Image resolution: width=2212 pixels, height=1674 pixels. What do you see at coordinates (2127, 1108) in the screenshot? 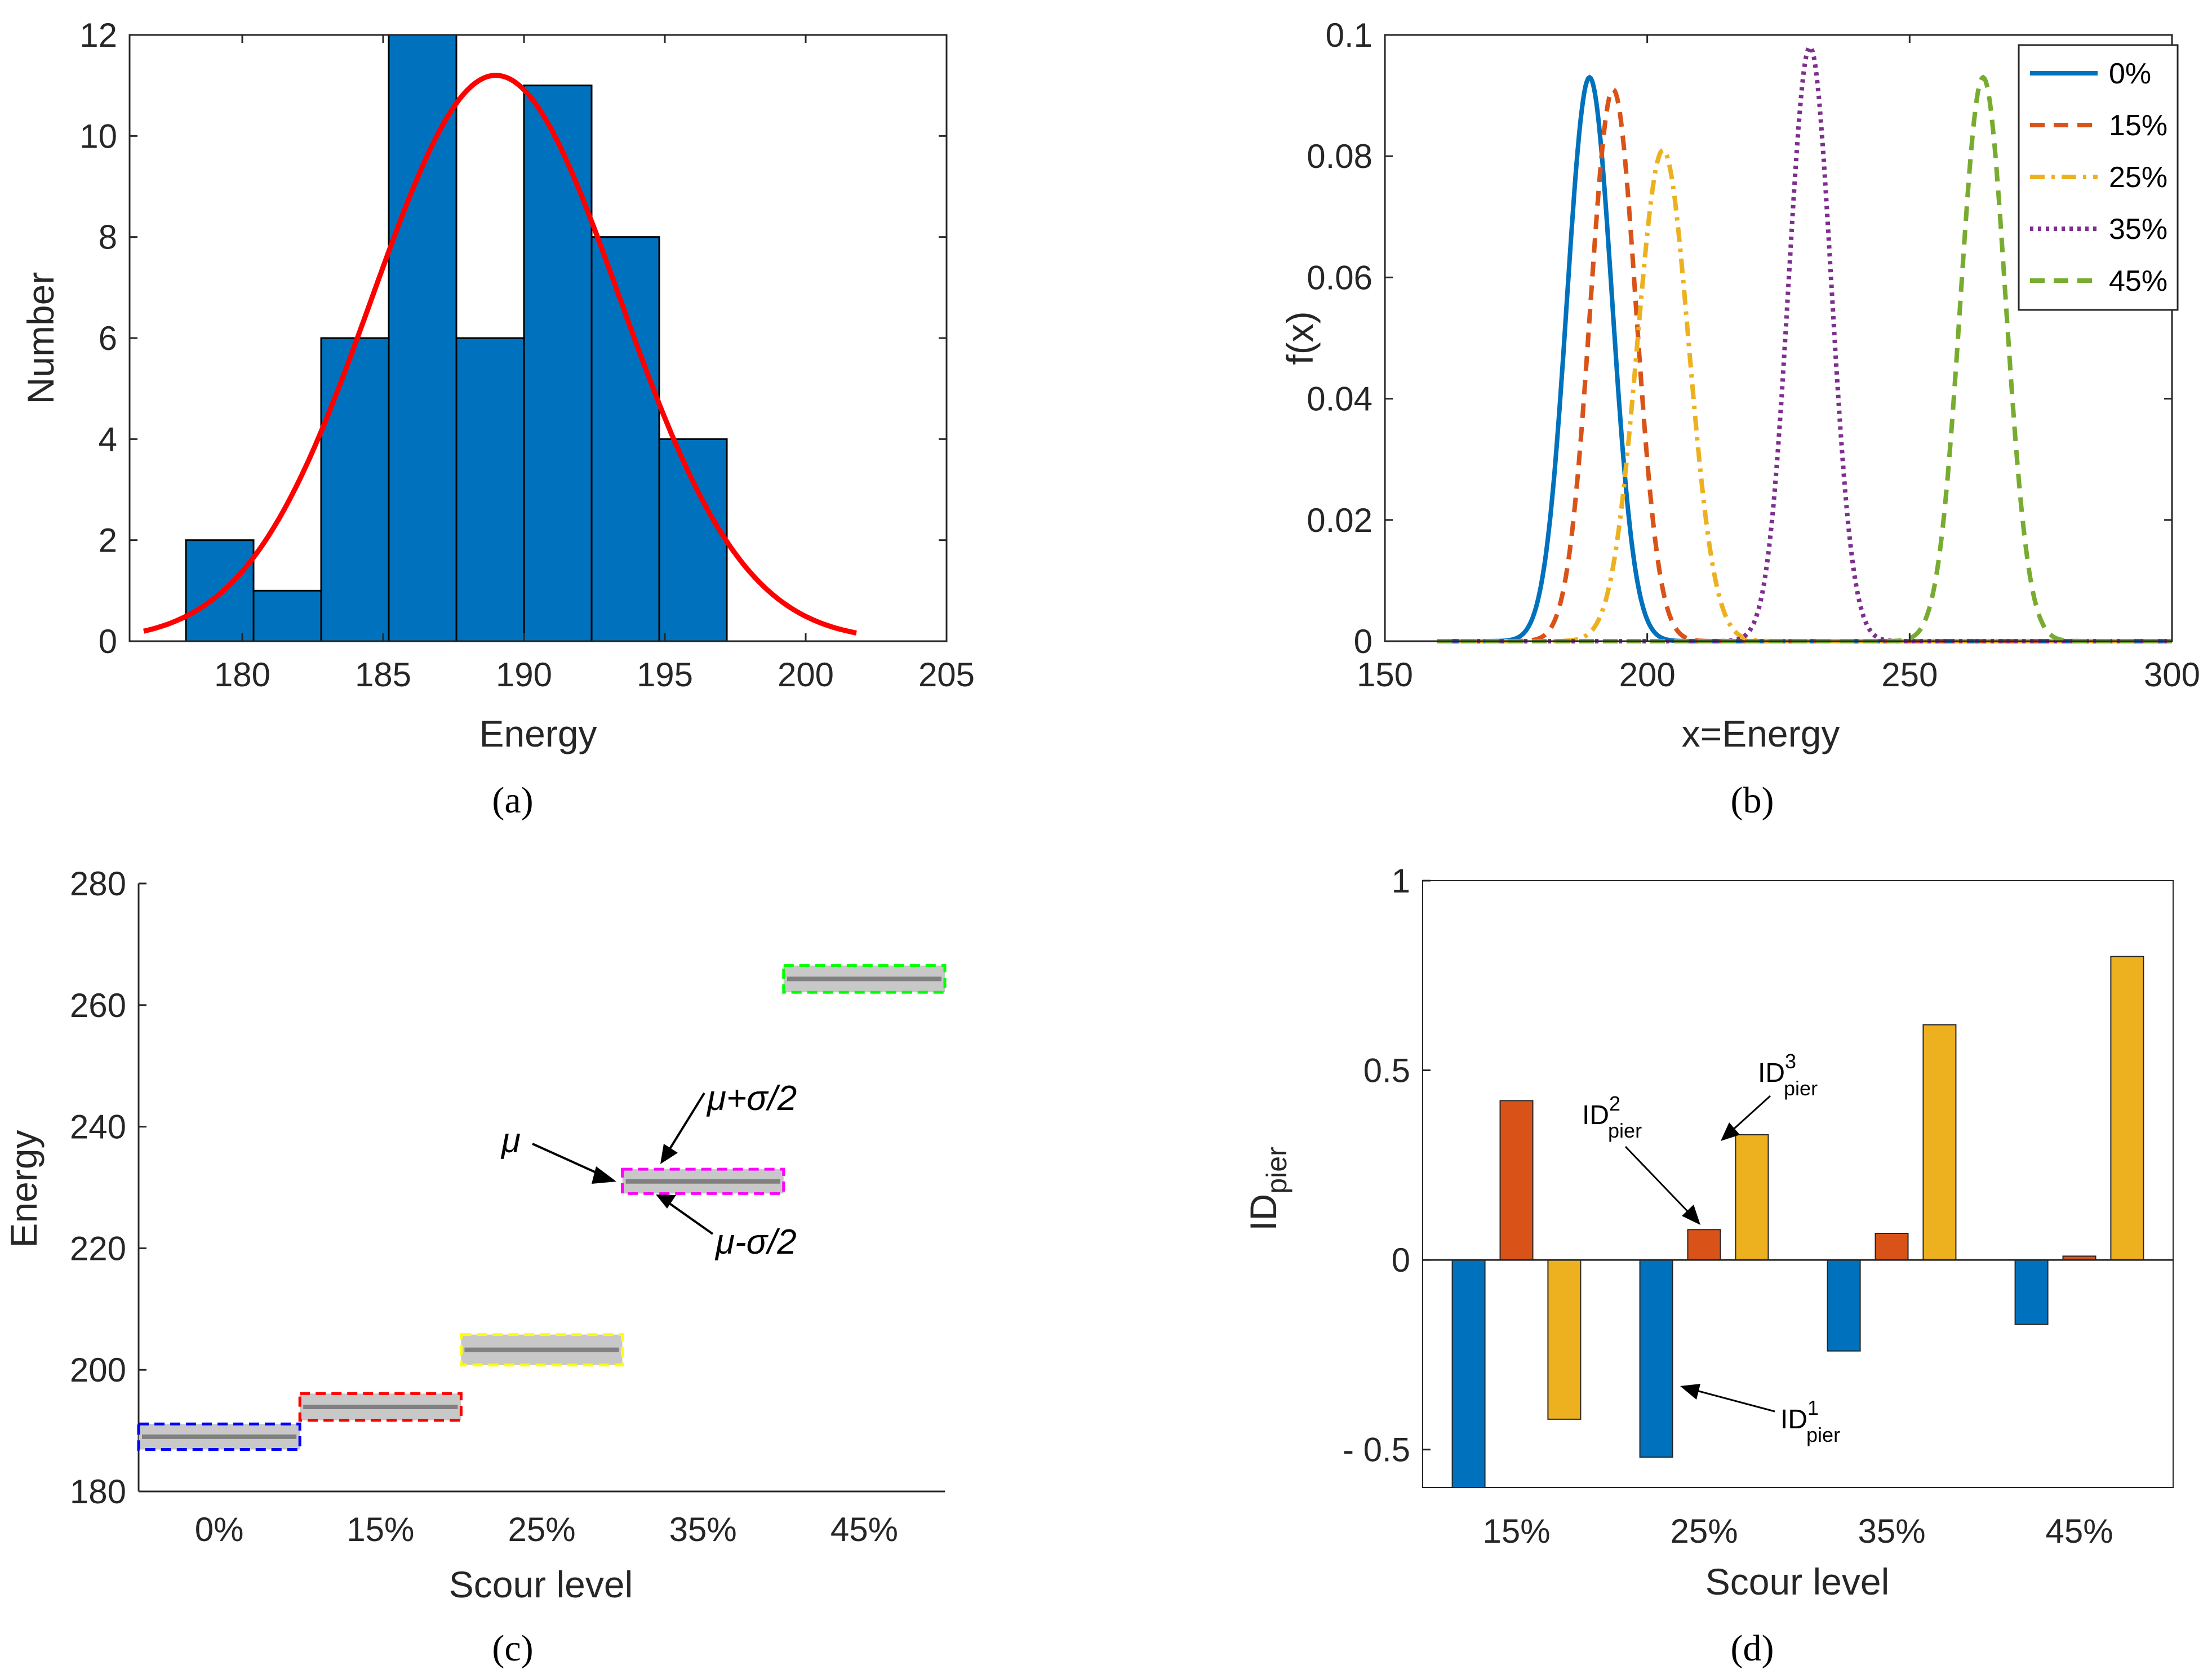
I see `bar-ID3pier-45%` at bounding box center [2127, 1108].